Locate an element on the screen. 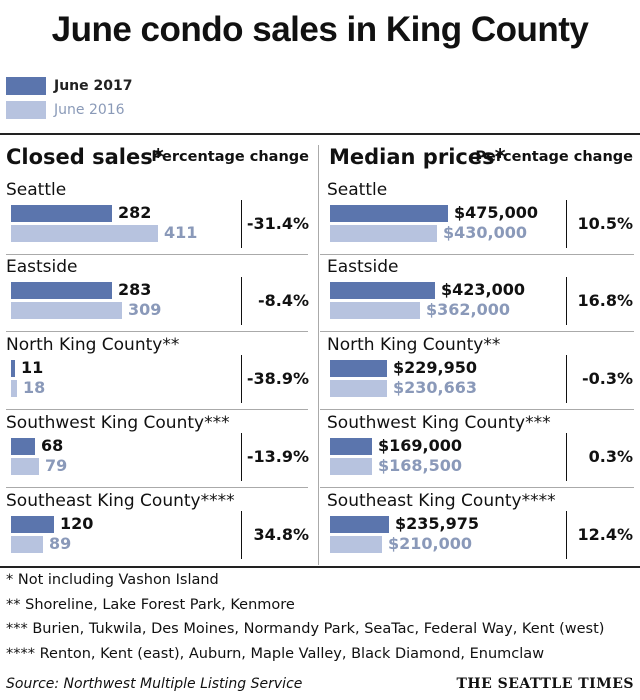 The height and width of the screenshot is (700, 640). row-divider-price-seattle is located at coordinates (477, 254).